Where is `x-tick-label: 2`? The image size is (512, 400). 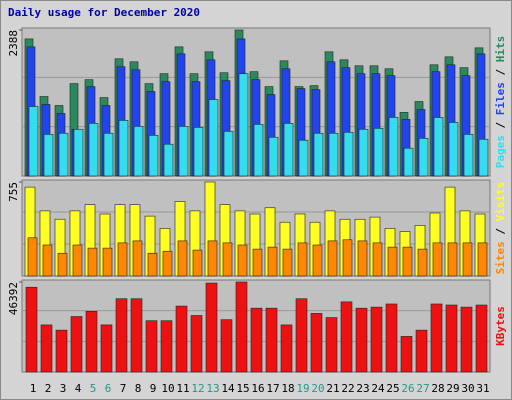
x-tick-label: 2 is located at coordinates (48, 388).